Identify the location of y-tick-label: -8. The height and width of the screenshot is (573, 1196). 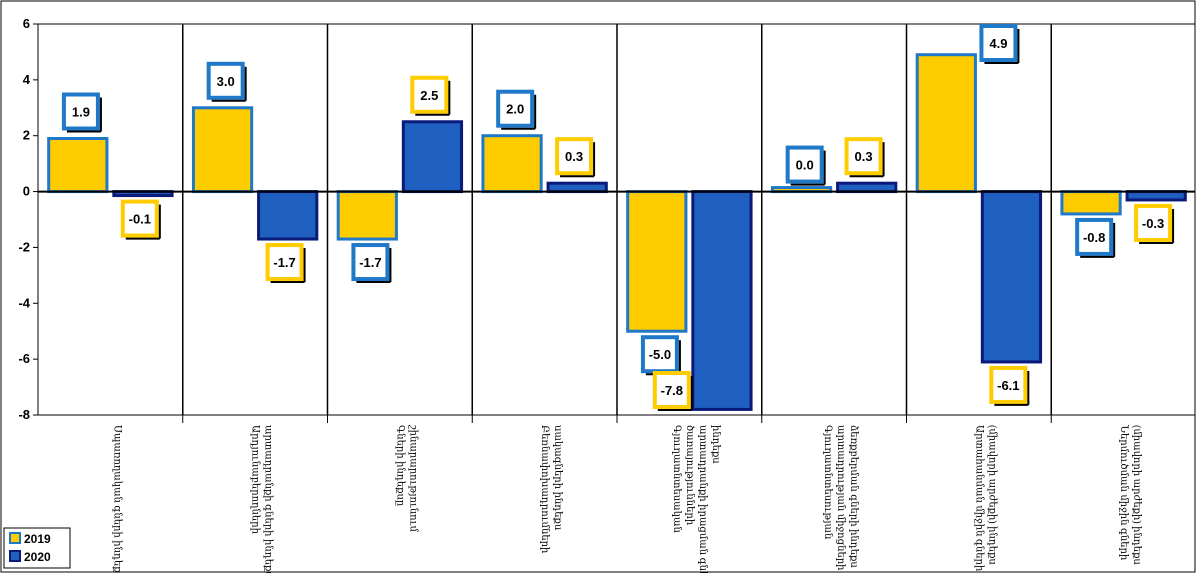
(24, 414).